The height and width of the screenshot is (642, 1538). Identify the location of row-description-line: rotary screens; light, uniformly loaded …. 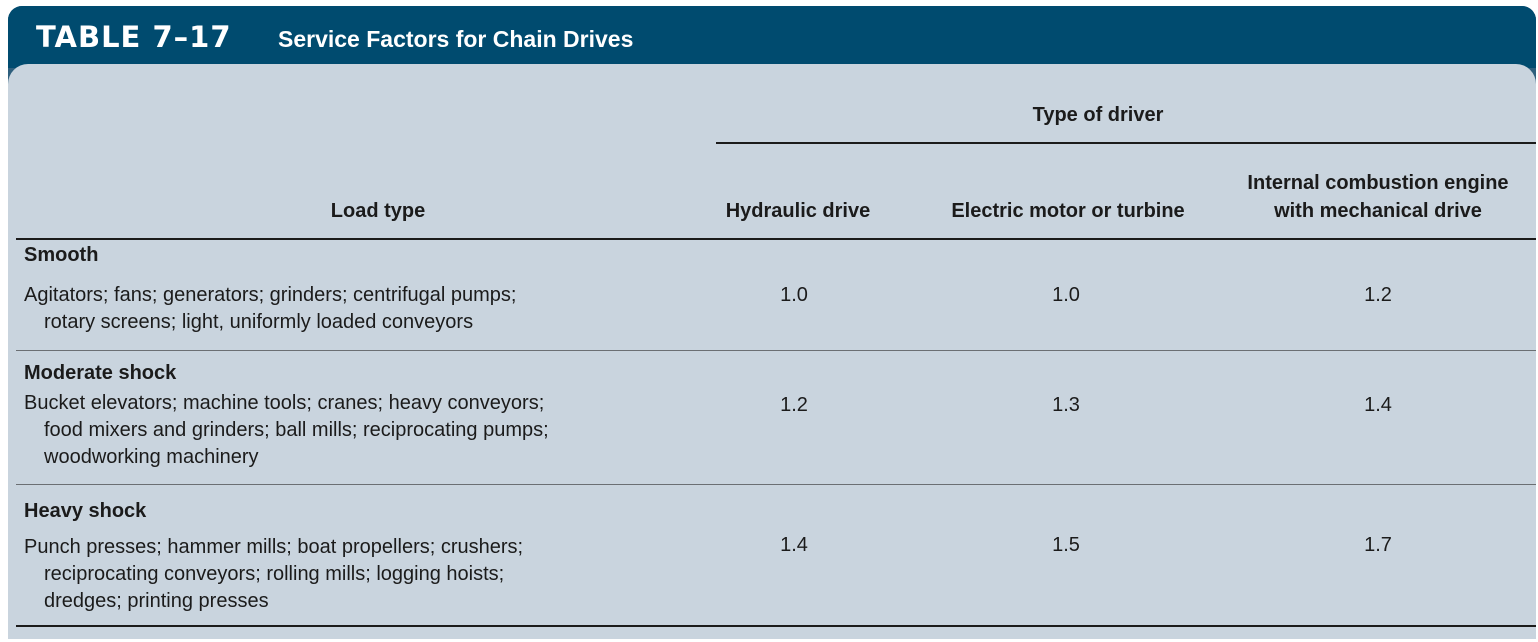
(259, 322).